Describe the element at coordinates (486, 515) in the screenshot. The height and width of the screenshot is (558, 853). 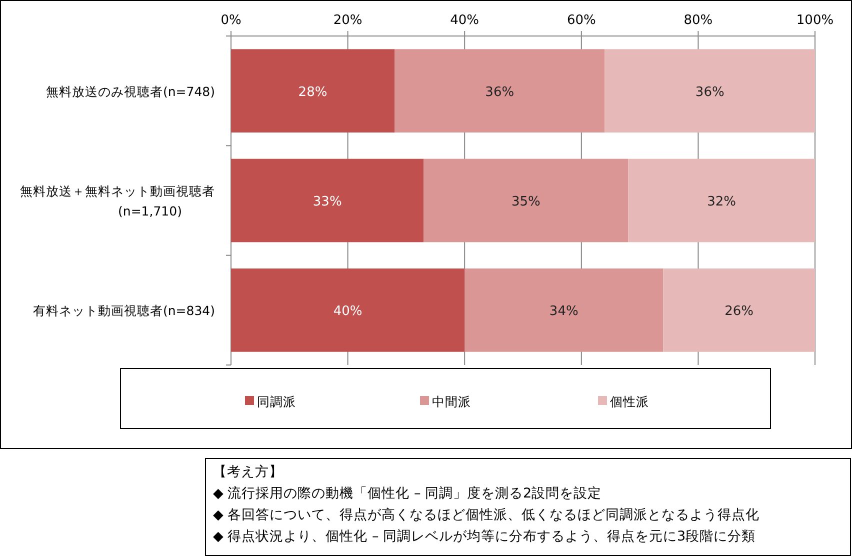
I see `text: ◆ 各回答について、得点が高くなるほど個性派、低くなるほど同調派となるよう得点化` at that location.